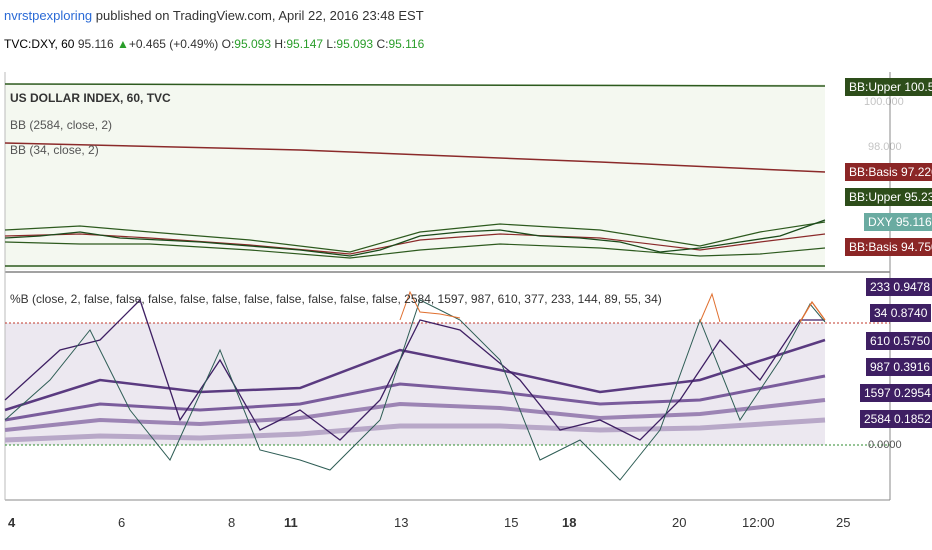 Image resolution: width=932 pixels, height=550 pixels. What do you see at coordinates (54, 150) in the screenshot?
I see `bb-short-label: BB (34, close, 2)` at bounding box center [54, 150].